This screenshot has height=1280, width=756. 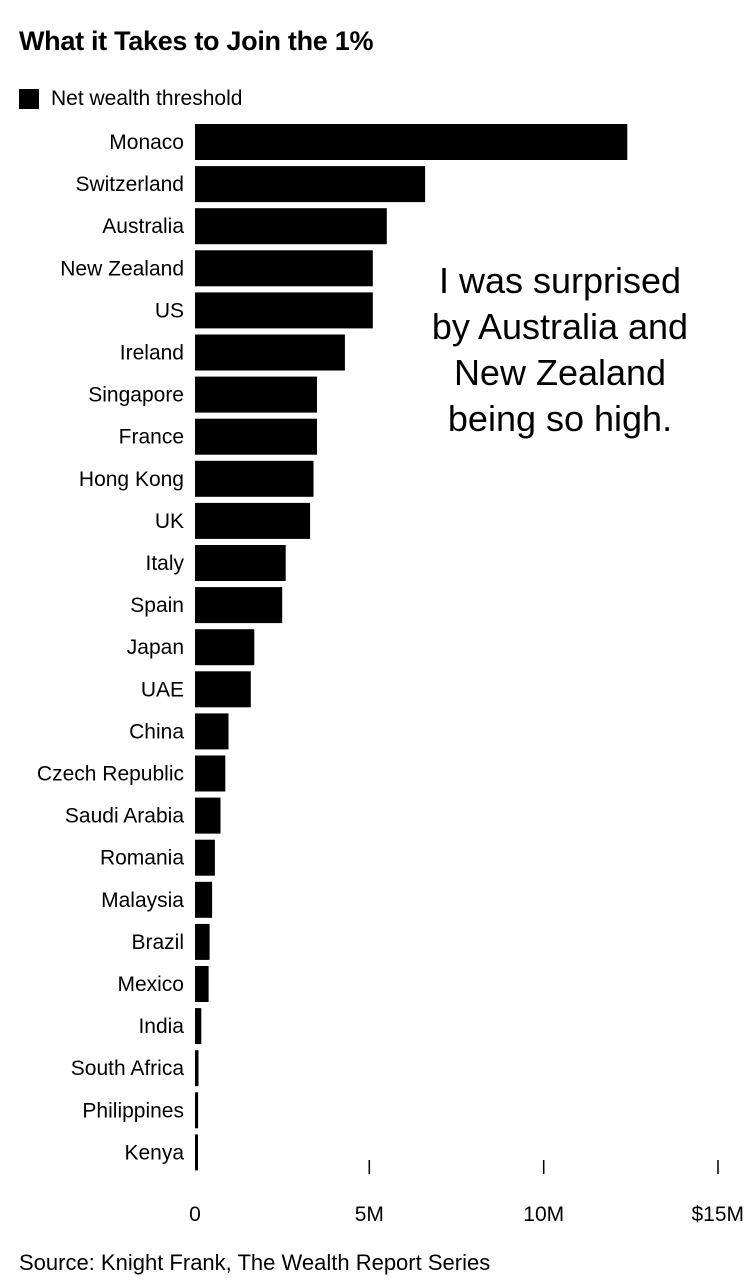 What do you see at coordinates (239, 605) in the screenshot?
I see `bar-spain` at bounding box center [239, 605].